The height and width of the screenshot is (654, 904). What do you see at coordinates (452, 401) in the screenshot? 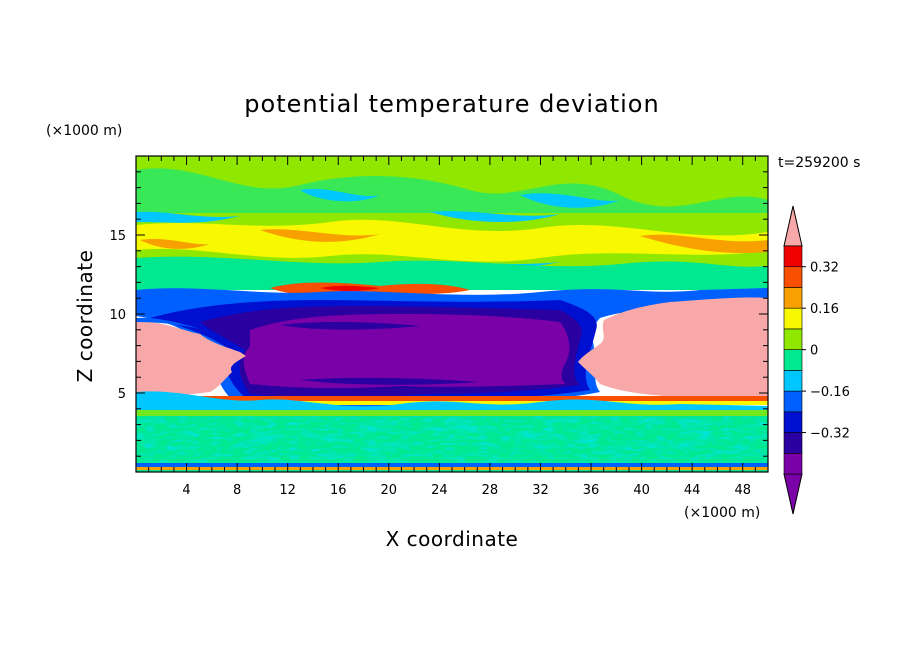
I see `contour-base-blue` at bounding box center [452, 401].